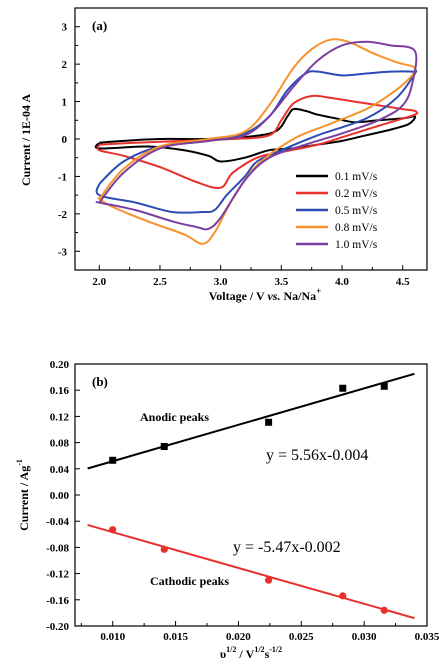  What do you see at coordinates (427, 637) in the screenshot?
I see `panel-b-x-tick-label: 0.035` at bounding box center [427, 637].